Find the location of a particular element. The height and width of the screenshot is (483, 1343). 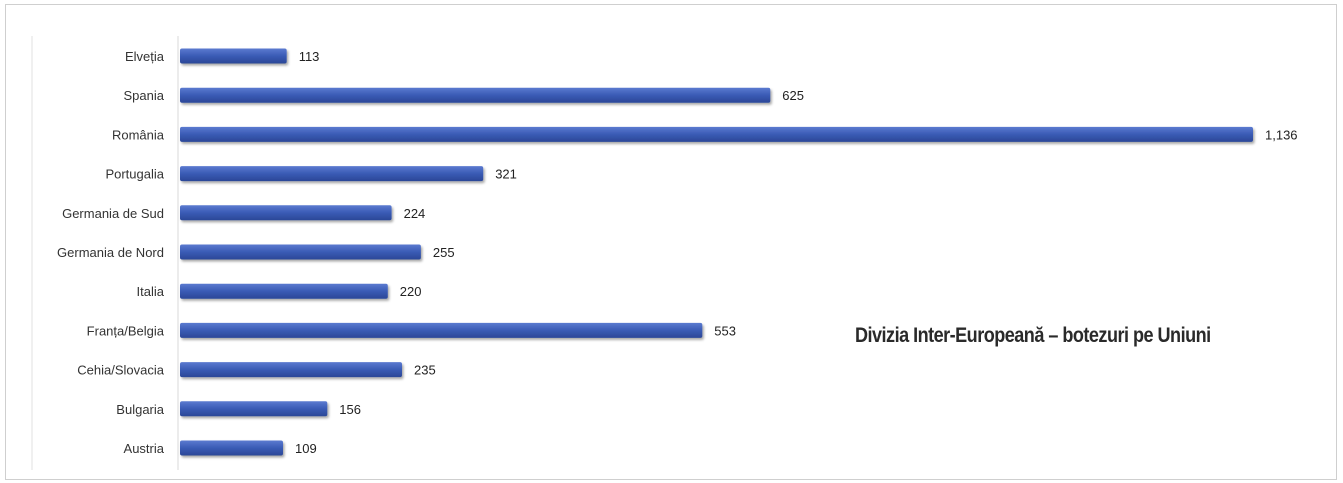

value-label: 1,136 is located at coordinates (1281, 134).